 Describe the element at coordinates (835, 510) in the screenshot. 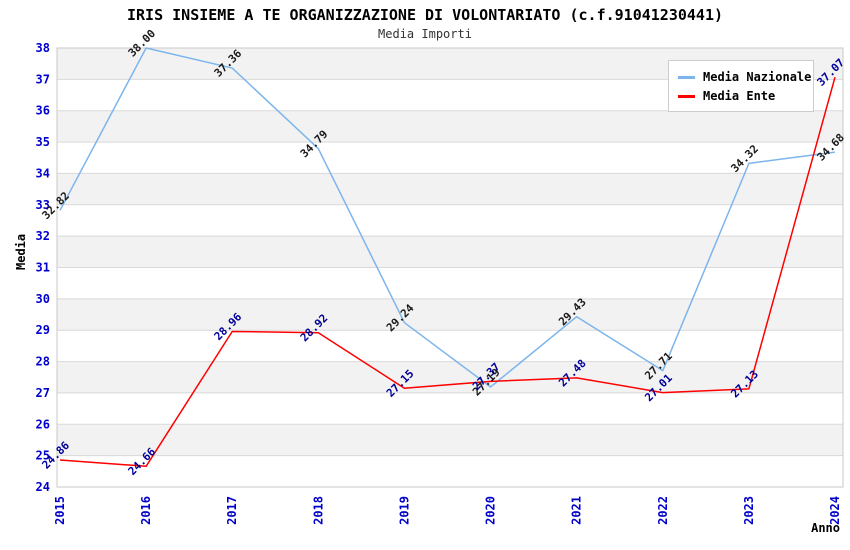

I see `svg-text: 2024` at that location.